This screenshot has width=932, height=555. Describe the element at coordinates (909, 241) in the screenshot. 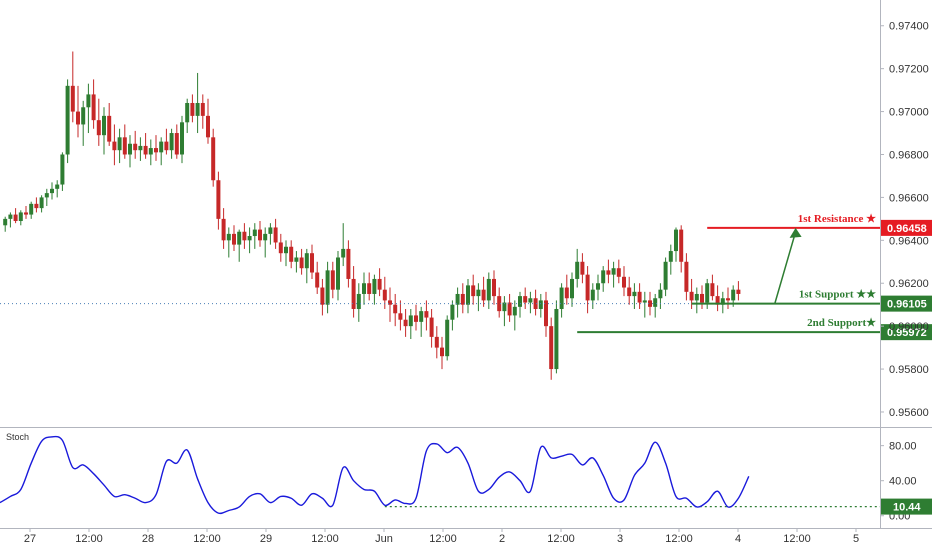

I see `price-tick-label: 0.96400` at that location.